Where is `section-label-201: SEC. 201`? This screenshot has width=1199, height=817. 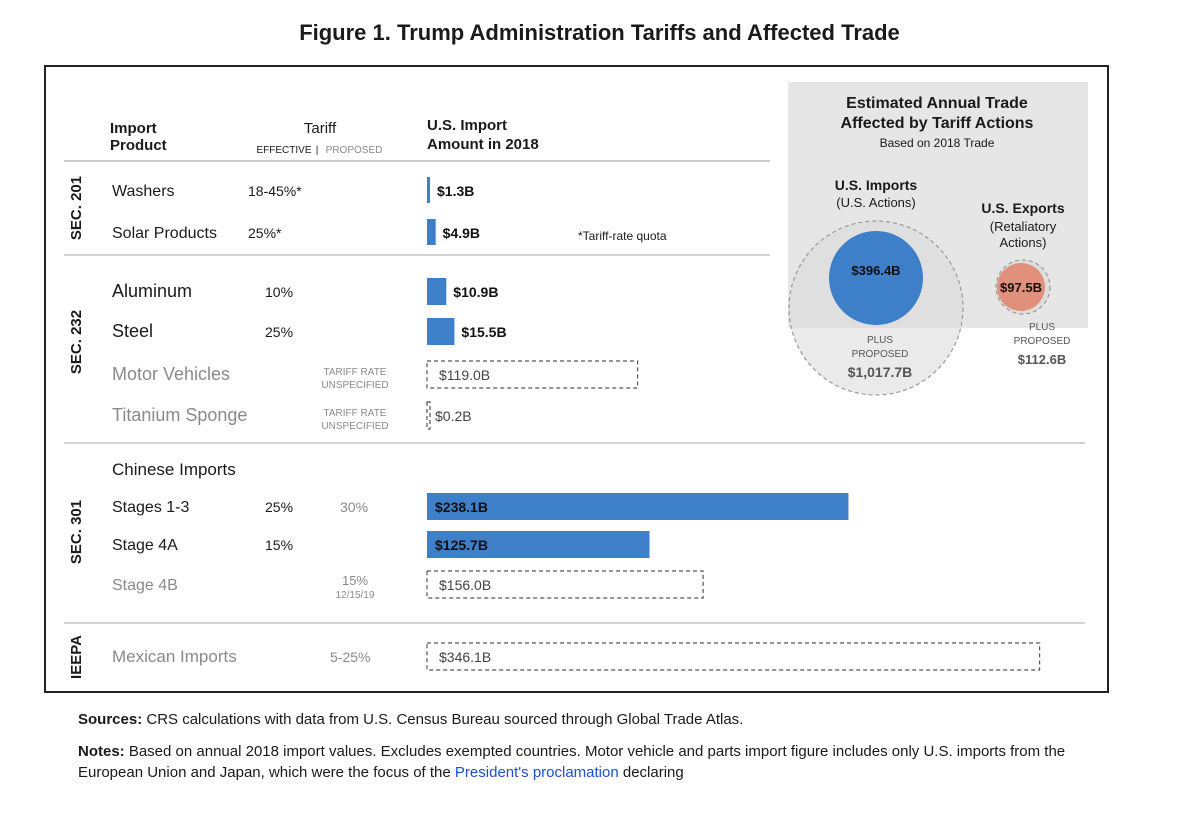 section-label-201: SEC. 201 is located at coordinates (76, 208).